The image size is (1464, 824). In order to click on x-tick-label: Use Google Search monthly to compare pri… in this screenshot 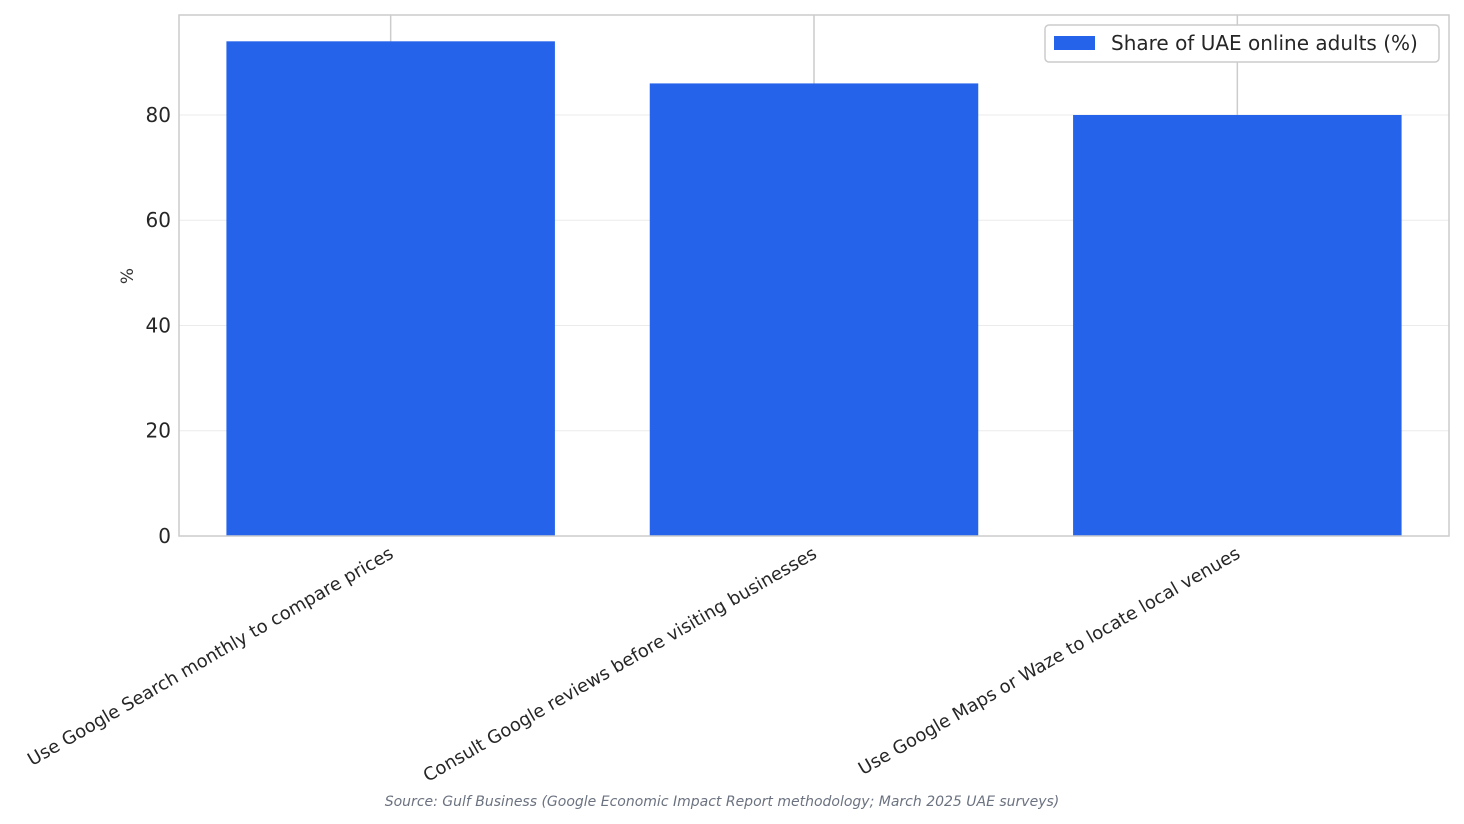, I will do `click(210, 656)`.